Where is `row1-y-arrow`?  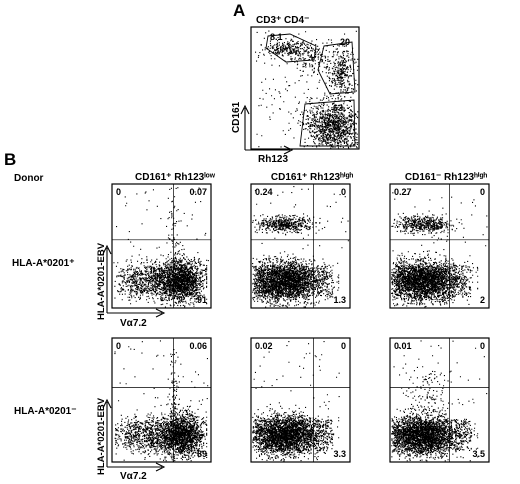 row1-y-arrow is located at coordinates (107, 278).